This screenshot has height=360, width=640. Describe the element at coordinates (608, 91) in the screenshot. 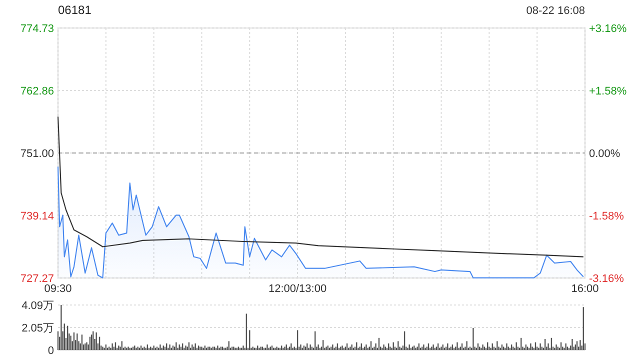

I see `y2-tick-label: +1.58%` at that location.